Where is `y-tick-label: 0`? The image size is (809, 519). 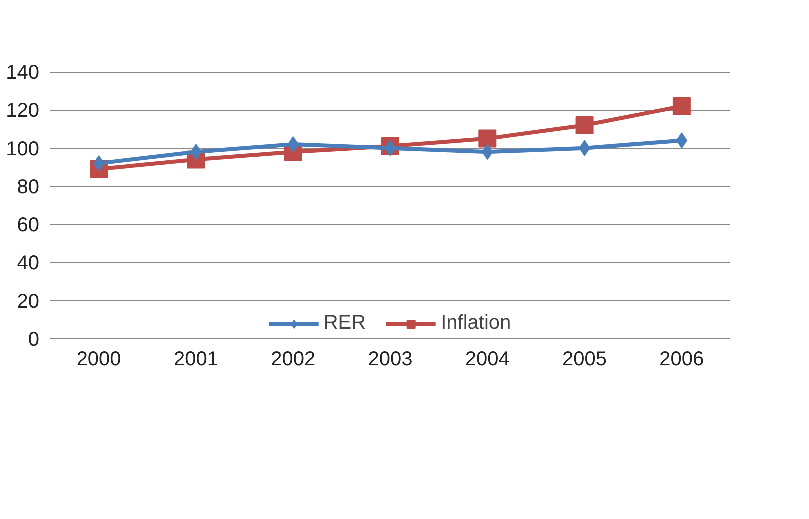
y-tick-label: 0 is located at coordinates (34, 339).